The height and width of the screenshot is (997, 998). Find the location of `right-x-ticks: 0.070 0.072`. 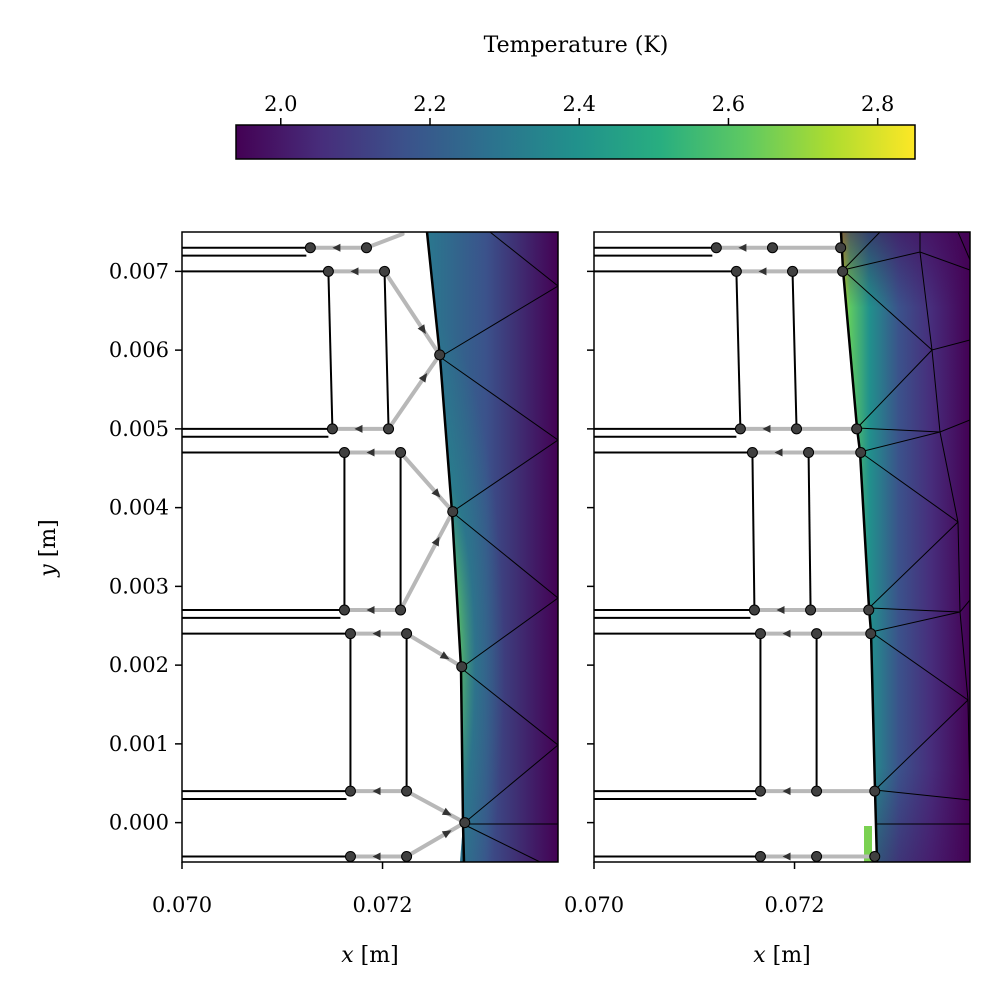

right-x-ticks: 0.070 0.072 is located at coordinates (694, 889).